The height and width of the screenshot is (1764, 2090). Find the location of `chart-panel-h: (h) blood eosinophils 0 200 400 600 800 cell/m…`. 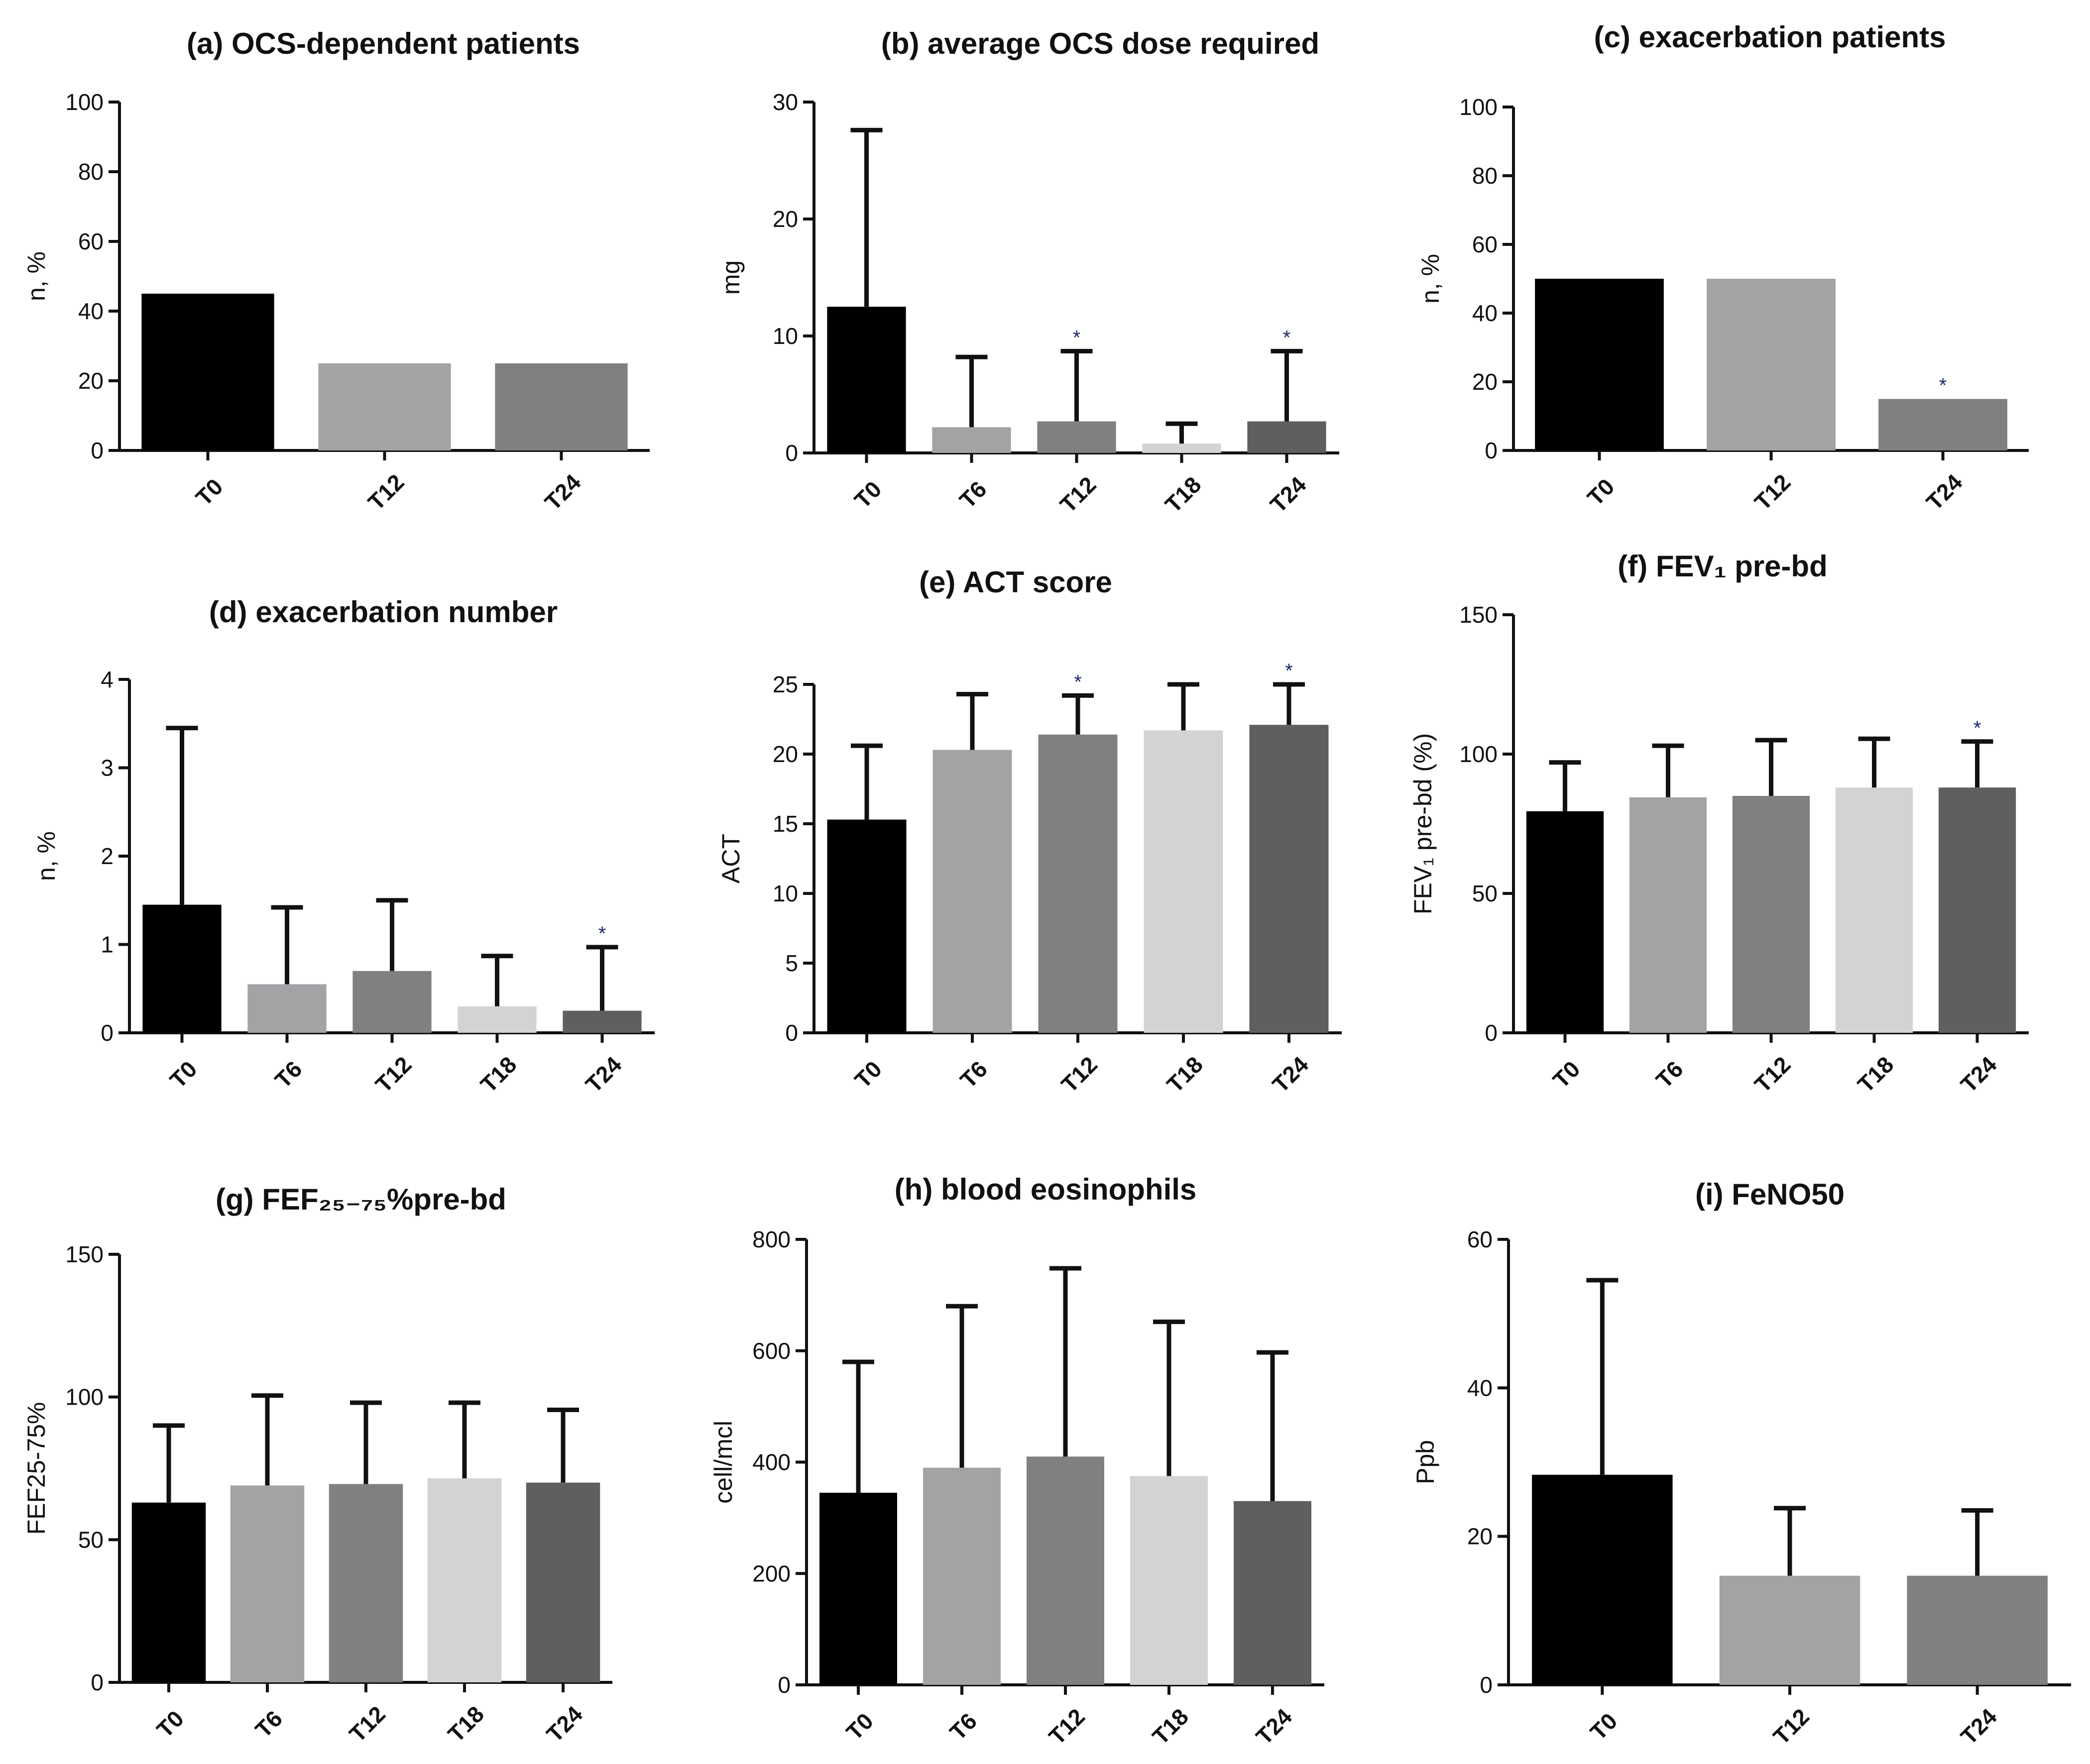

chart-panel-h: (h) blood eosinophils 0 200 400 600 800 cell/m… is located at coordinates (1016, 1461).